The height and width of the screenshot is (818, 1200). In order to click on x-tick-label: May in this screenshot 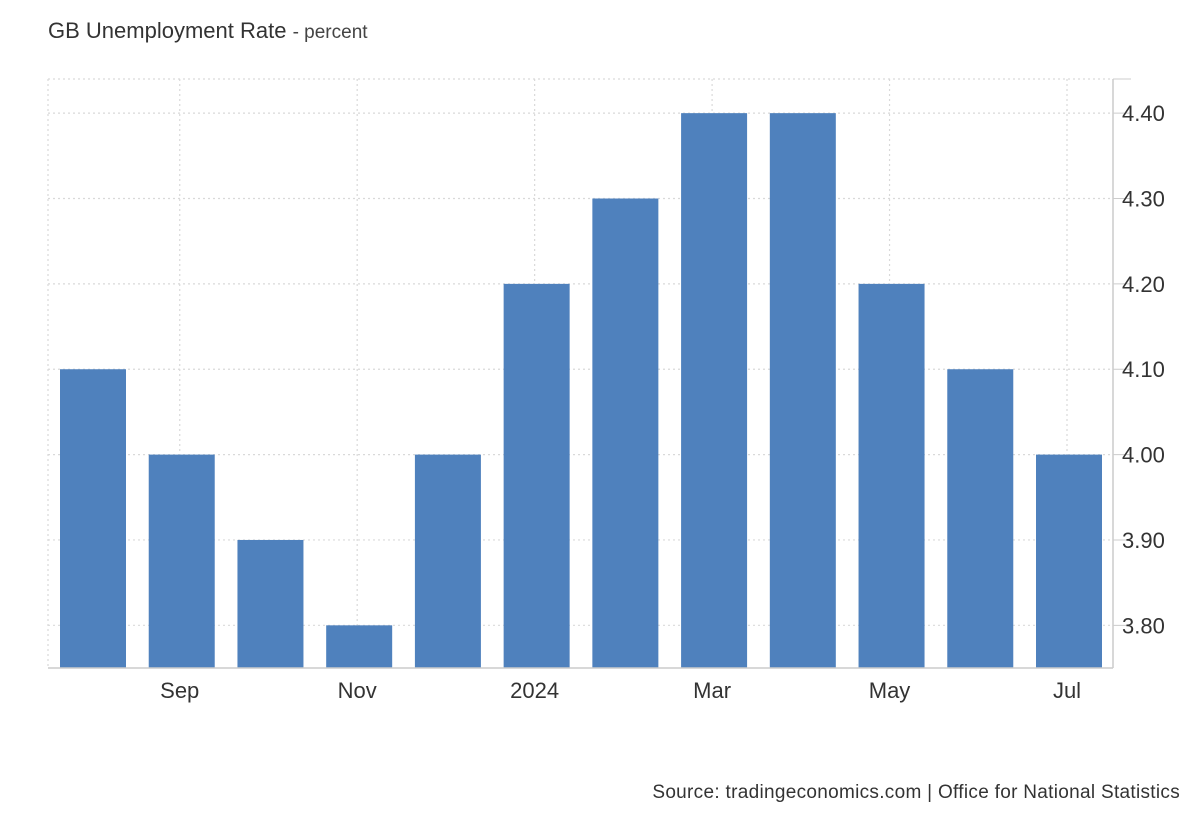, I will do `click(890, 690)`.